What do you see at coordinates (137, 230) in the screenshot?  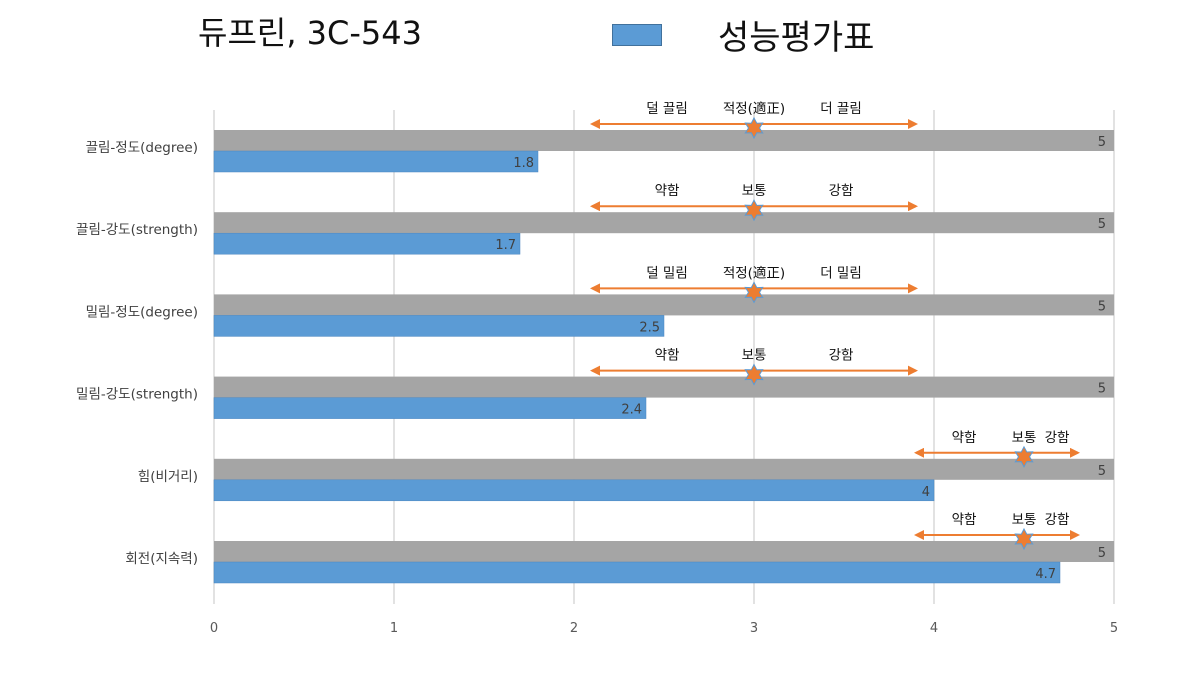 I see `category-label: 끌림-강도(strength)` at bounding box center [137, 230].